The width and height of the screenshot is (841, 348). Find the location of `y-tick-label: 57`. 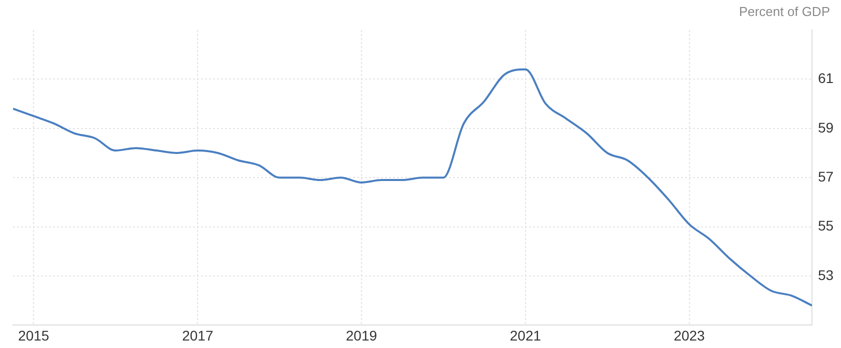

y-tick-label: 57 is located at coordinates (826, 176).